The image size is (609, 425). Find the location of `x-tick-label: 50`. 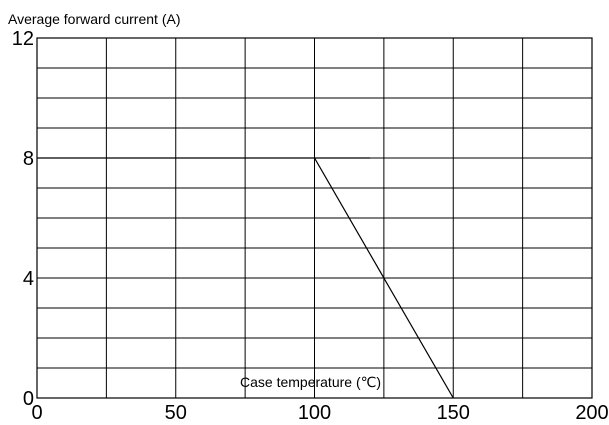

x-tick-label: 50 is located at coordinates (176, 413).